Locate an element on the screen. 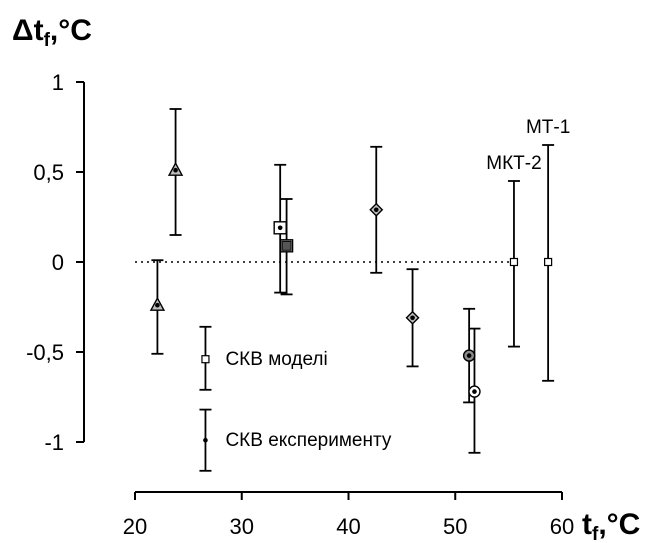  point-label: МКТ-2 is located at coordinates (513, 163).